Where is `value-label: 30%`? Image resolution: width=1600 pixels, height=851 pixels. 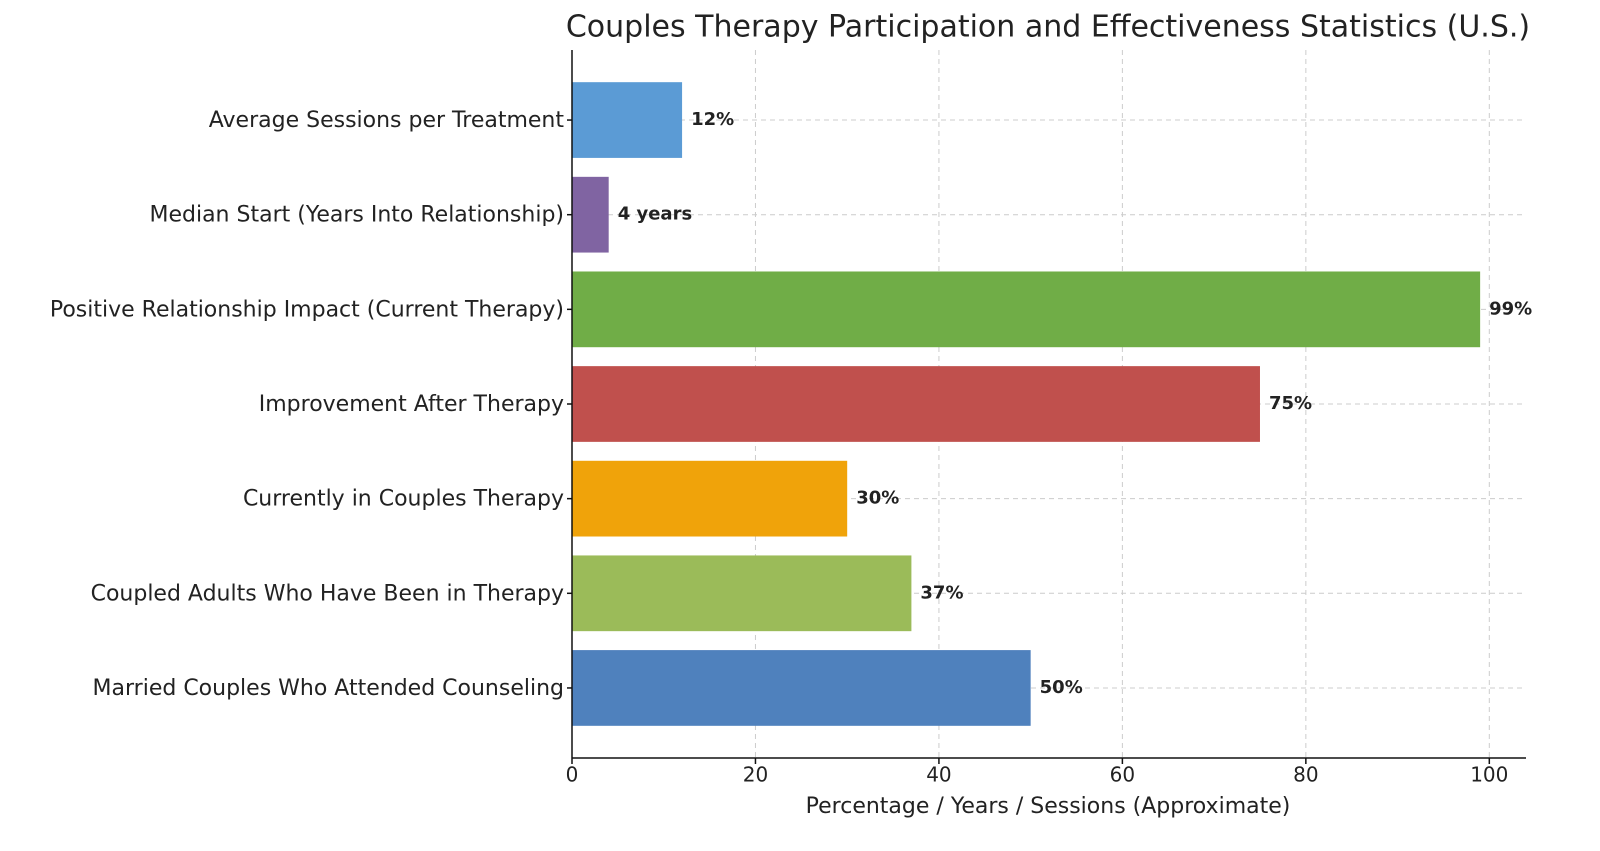 value-label: 30% is located at coordinates (877, 498).